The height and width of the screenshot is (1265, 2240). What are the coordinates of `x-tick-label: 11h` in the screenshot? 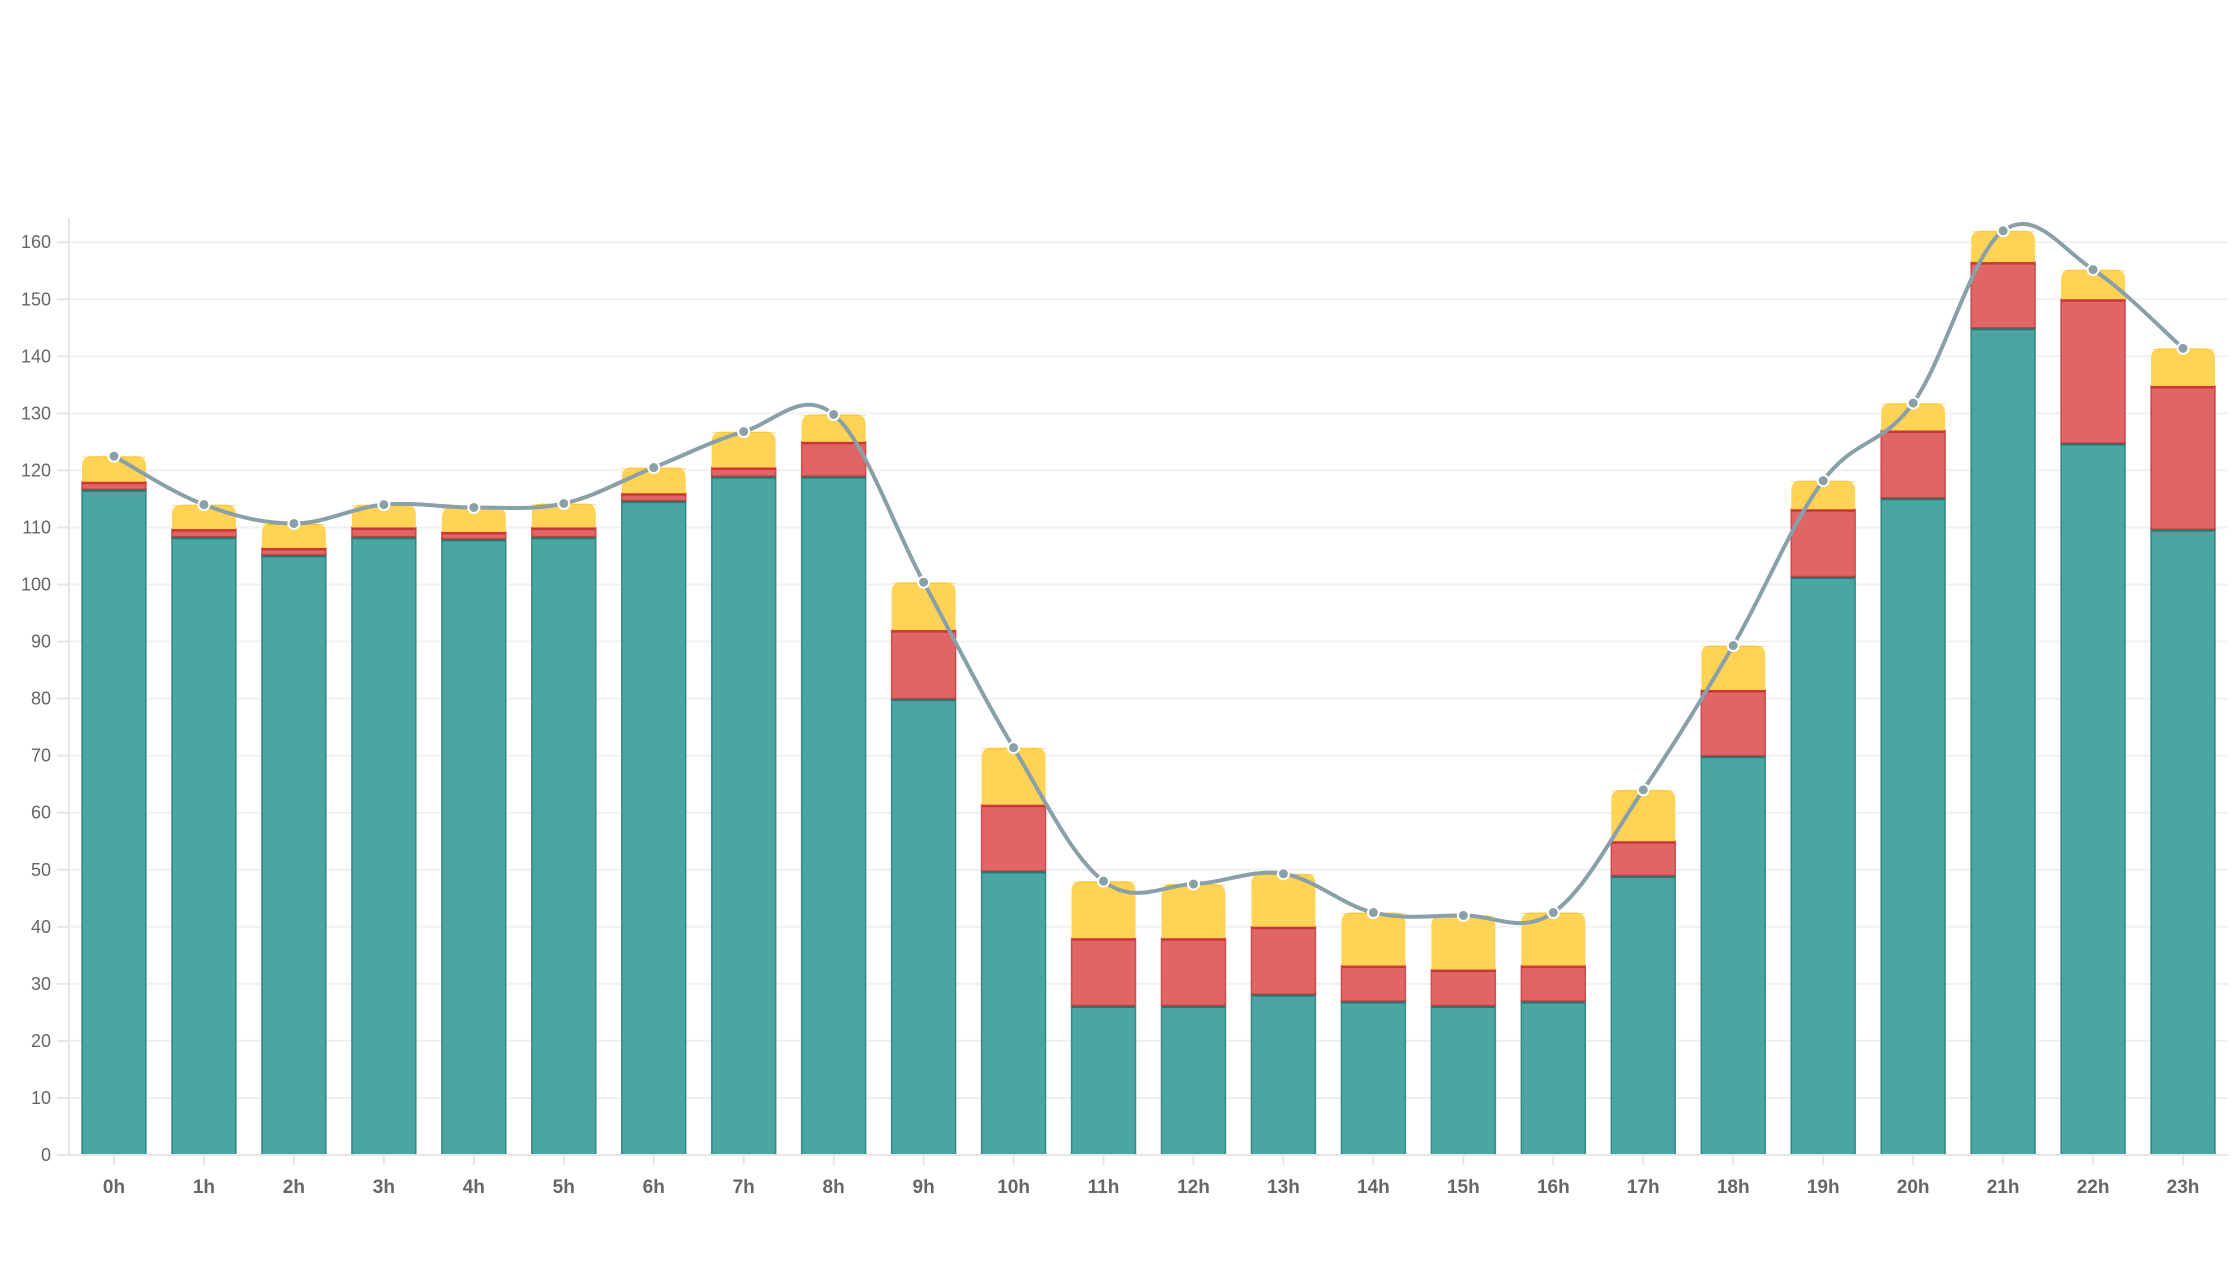 It's located at (1104, 1187).